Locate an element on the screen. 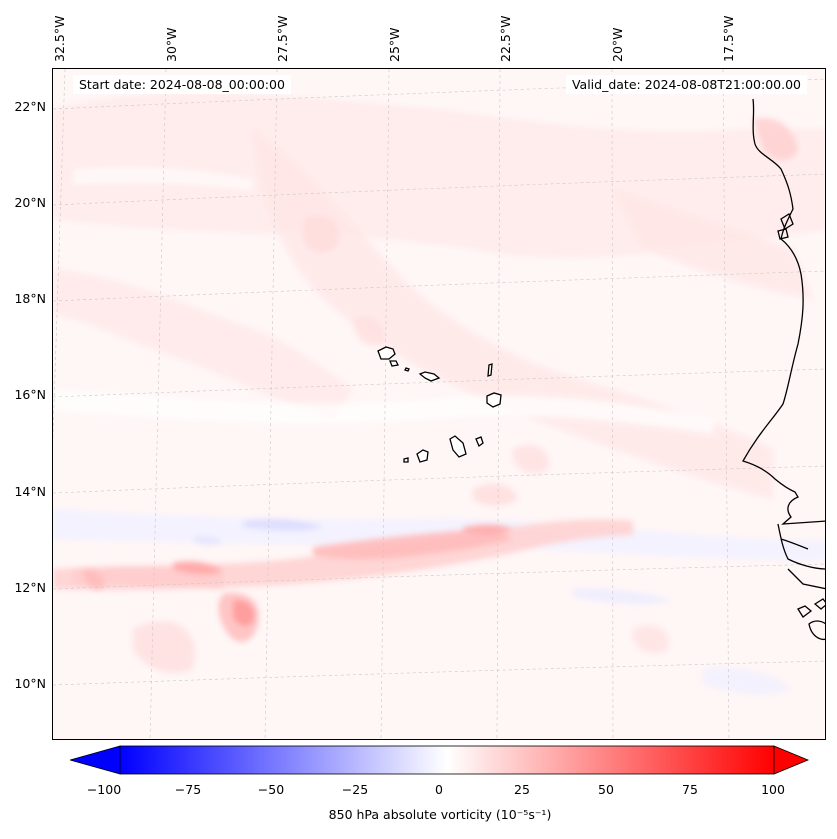  lat-label-20n: 20°N is located at coordinates (30, 202).